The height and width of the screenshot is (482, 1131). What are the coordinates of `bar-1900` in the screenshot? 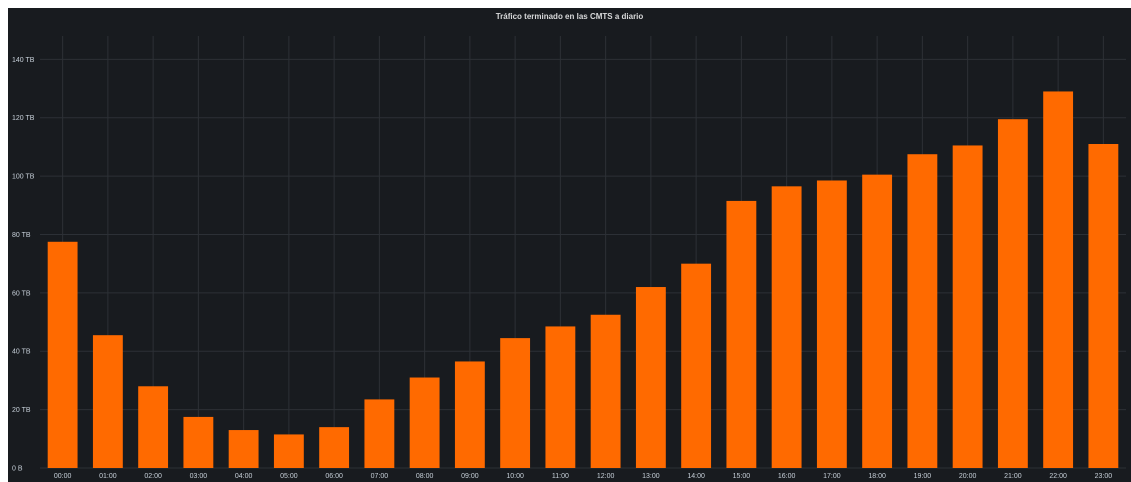 It's located at (922, 311).